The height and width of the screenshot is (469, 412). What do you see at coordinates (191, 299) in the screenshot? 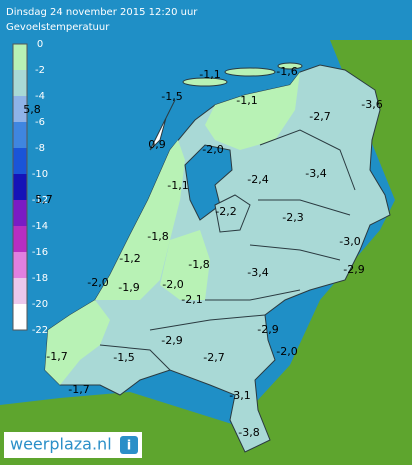
I see `region-value: -2,1` at bounding box center [191, 299].